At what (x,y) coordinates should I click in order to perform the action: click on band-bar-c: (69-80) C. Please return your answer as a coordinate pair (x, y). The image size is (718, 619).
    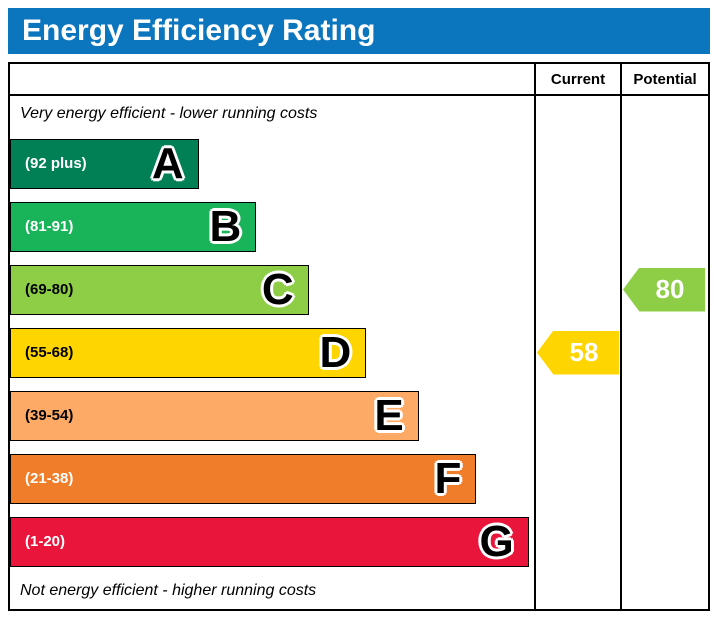
    Looking at the image, I should click on (159, 289).